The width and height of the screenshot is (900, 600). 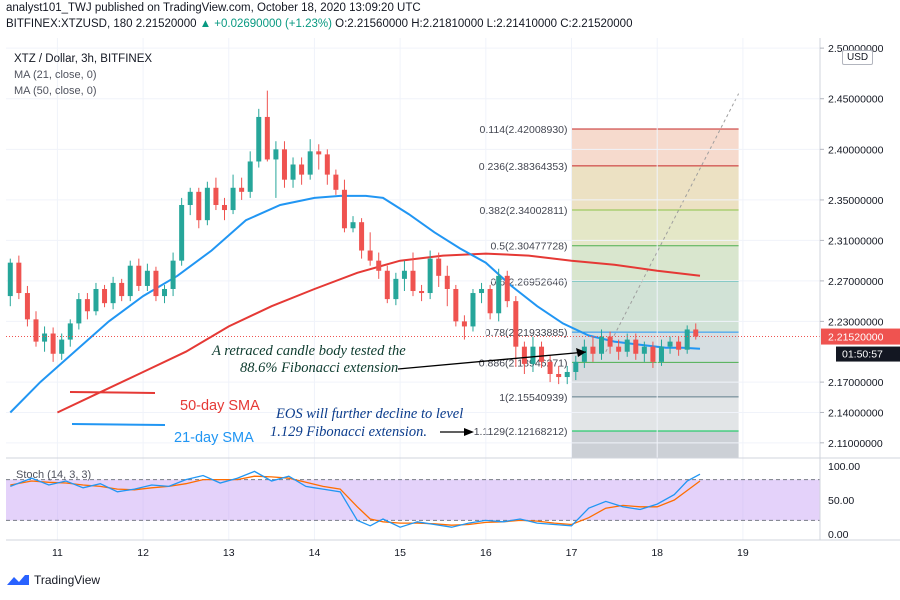 What do you see at coordinates (400, 553) in the screenshot?
I see `x-tick-label: 15` at bounding box center [400, 553].